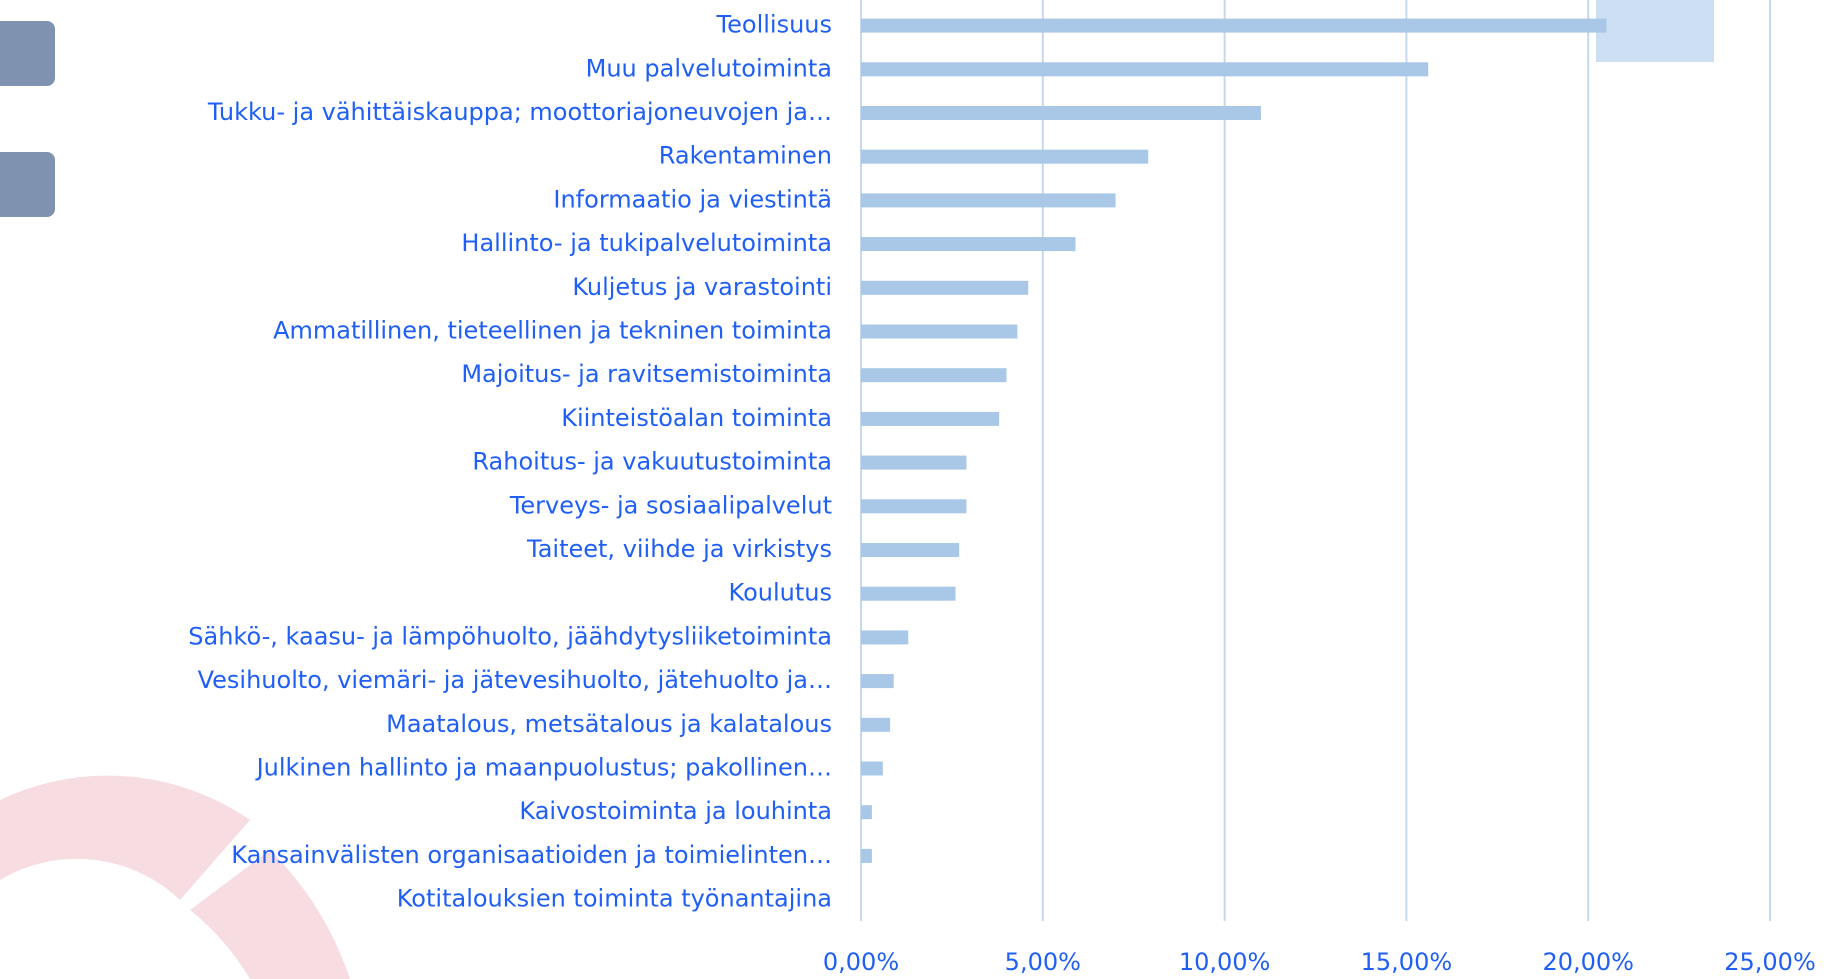  I want to click on y-tick-label: Kaivostoiminta ja louhinta, so click(675, 811).